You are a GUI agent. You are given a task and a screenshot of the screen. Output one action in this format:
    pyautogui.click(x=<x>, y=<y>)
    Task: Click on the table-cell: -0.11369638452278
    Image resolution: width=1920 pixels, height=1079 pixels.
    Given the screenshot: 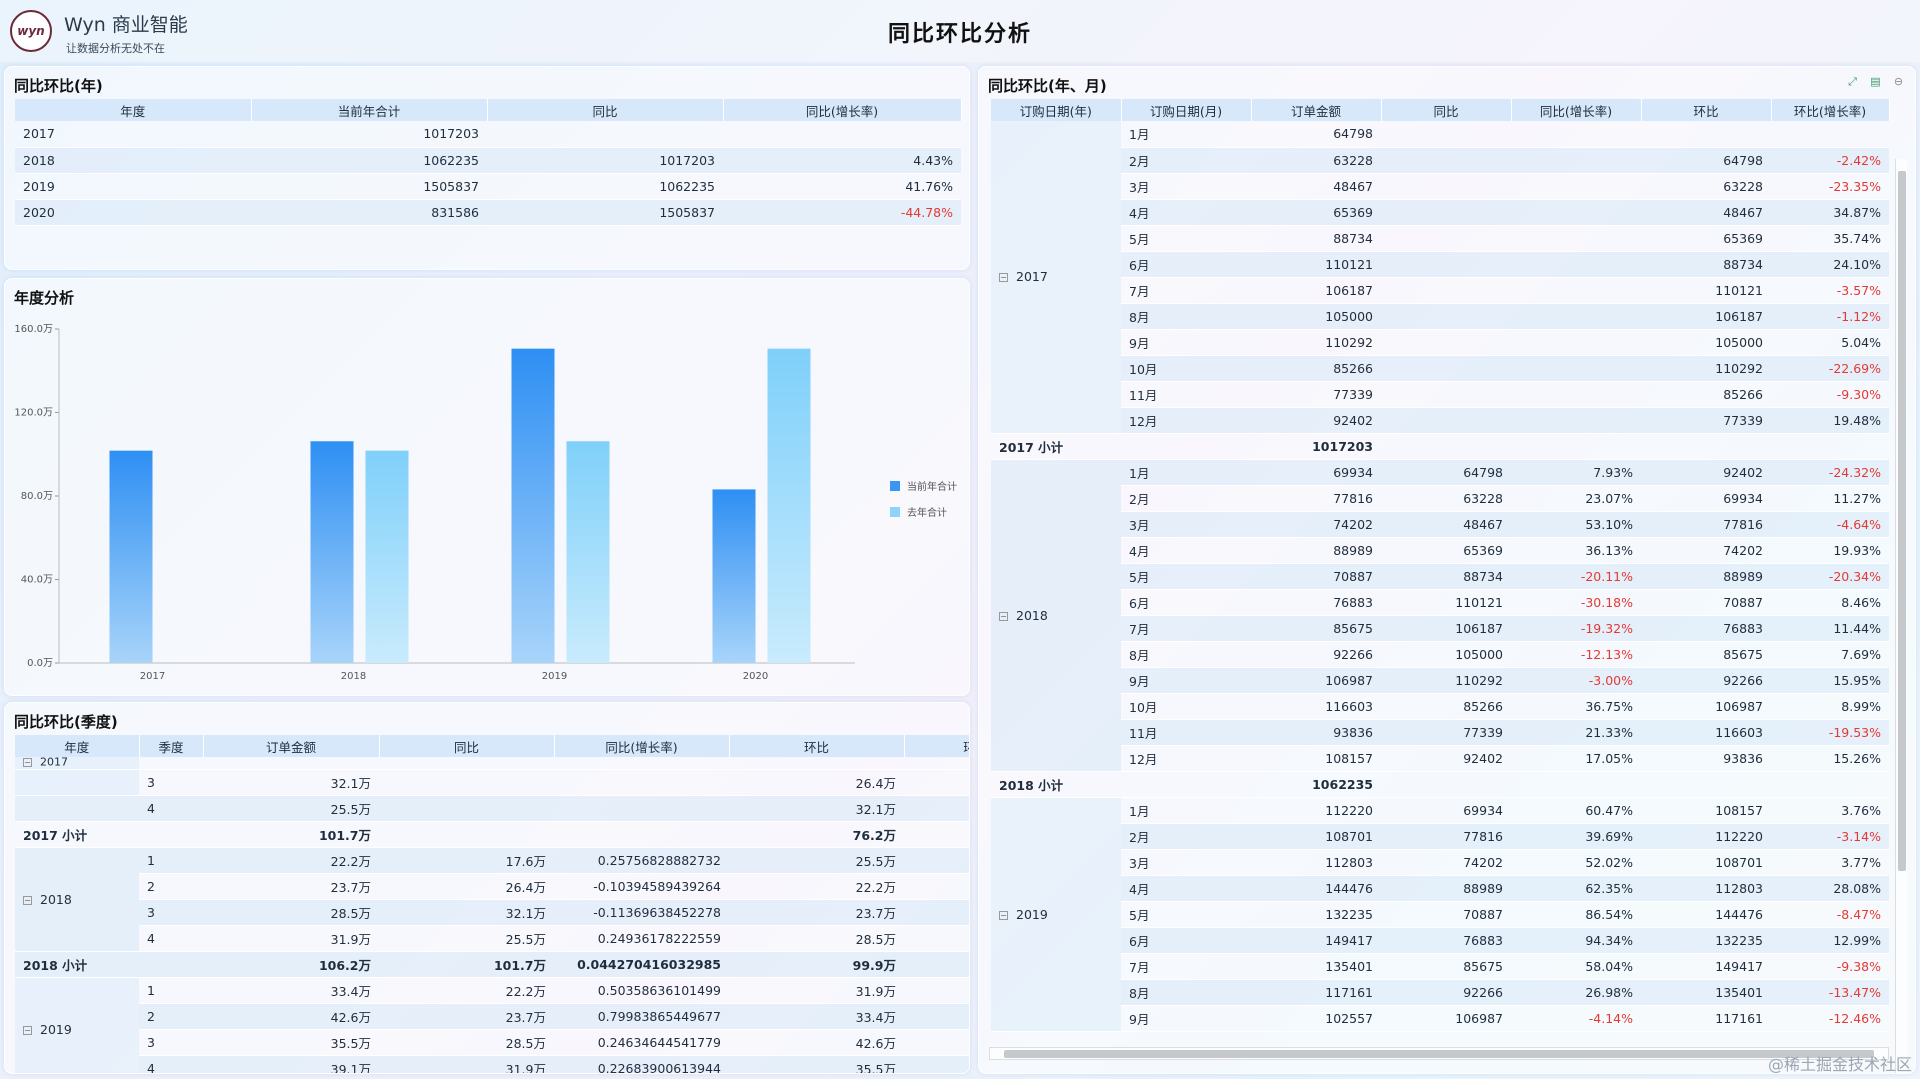 What is the action you would take?
    pyautogui.click(x=641, y=912)
    